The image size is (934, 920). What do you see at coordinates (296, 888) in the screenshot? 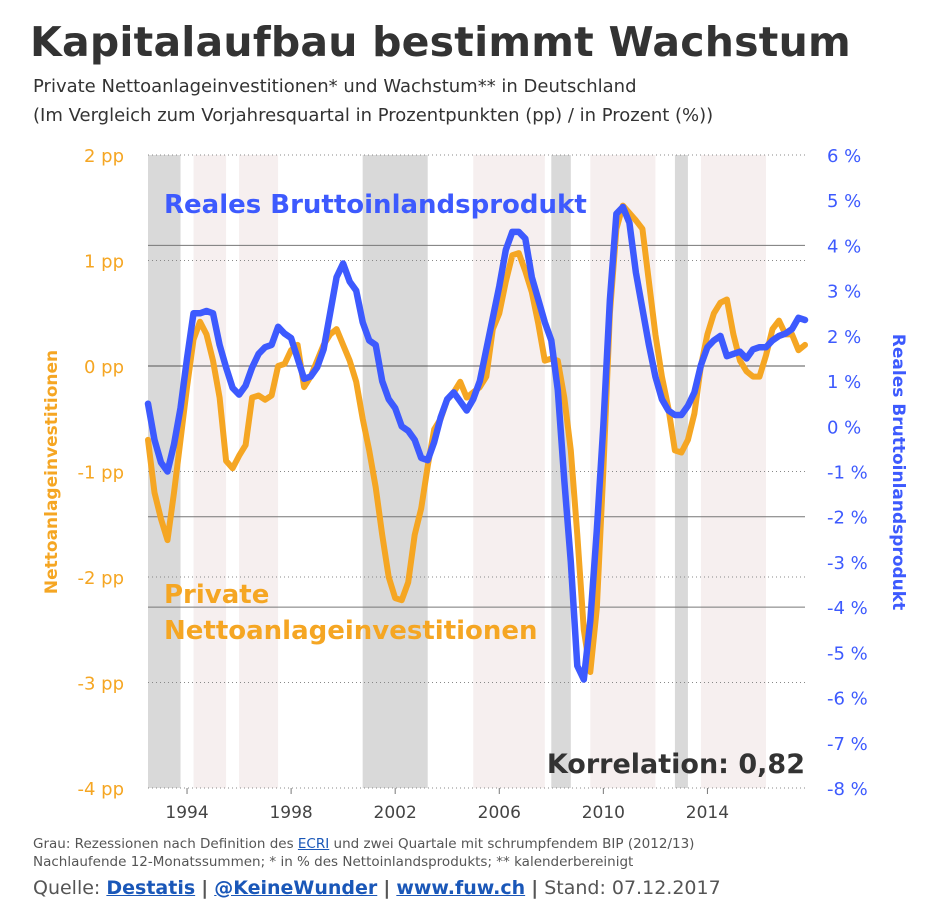
I see `twitter-link: @KeineWunder` at bounding box center [296, 888].